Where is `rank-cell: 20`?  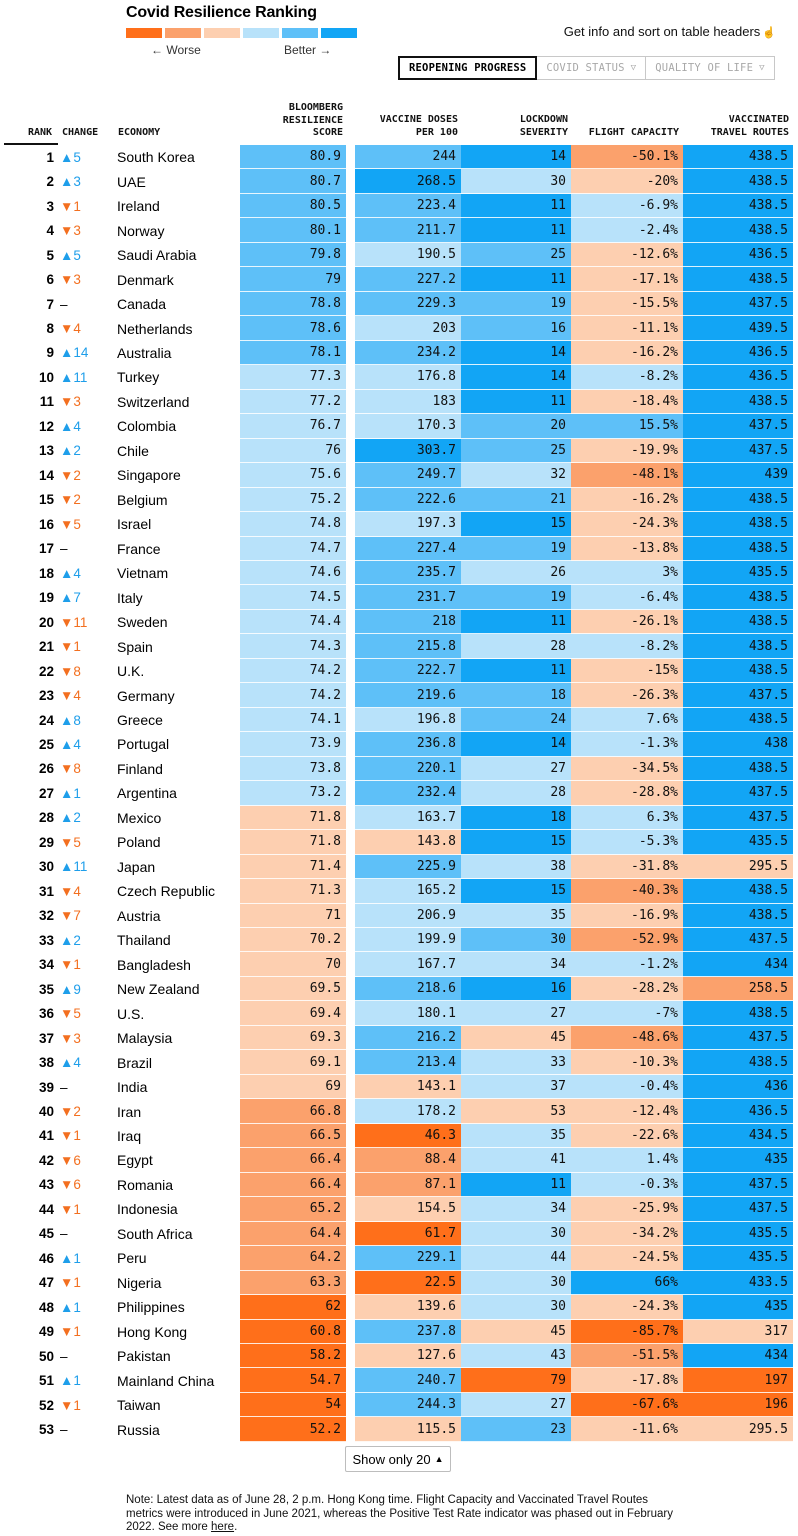
rank-cell: 20 is located at coordinates (46, 622).